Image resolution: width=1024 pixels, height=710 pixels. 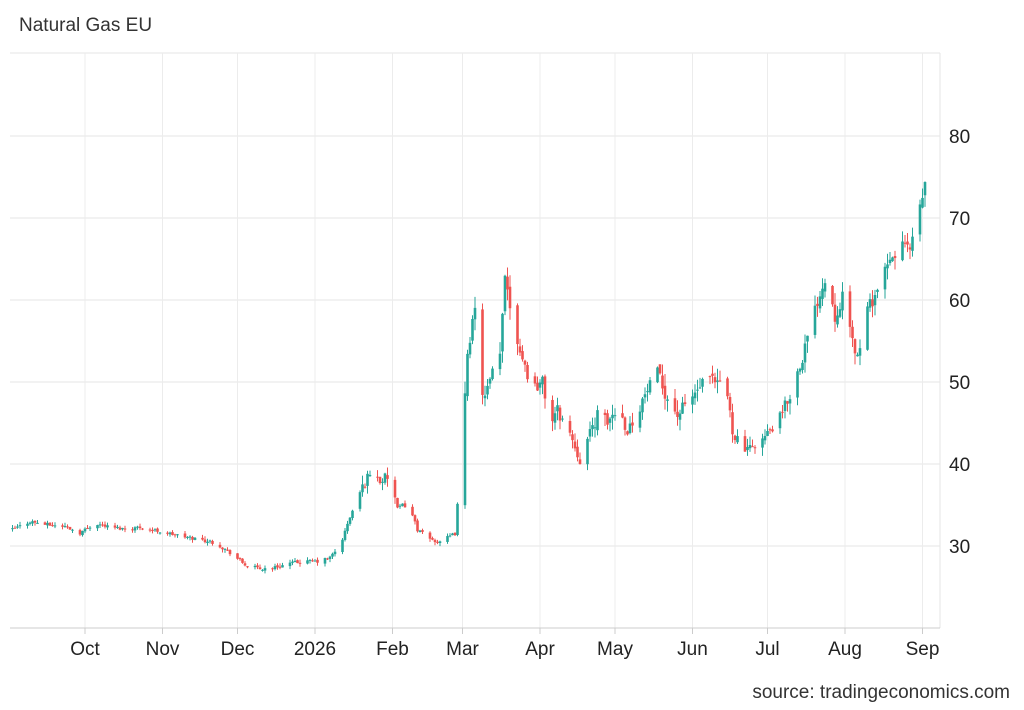 What do you see at coordinates (767, 649) in the screenshot?
I see `x-tick-label: Jul` at bounding box center [767, 649].